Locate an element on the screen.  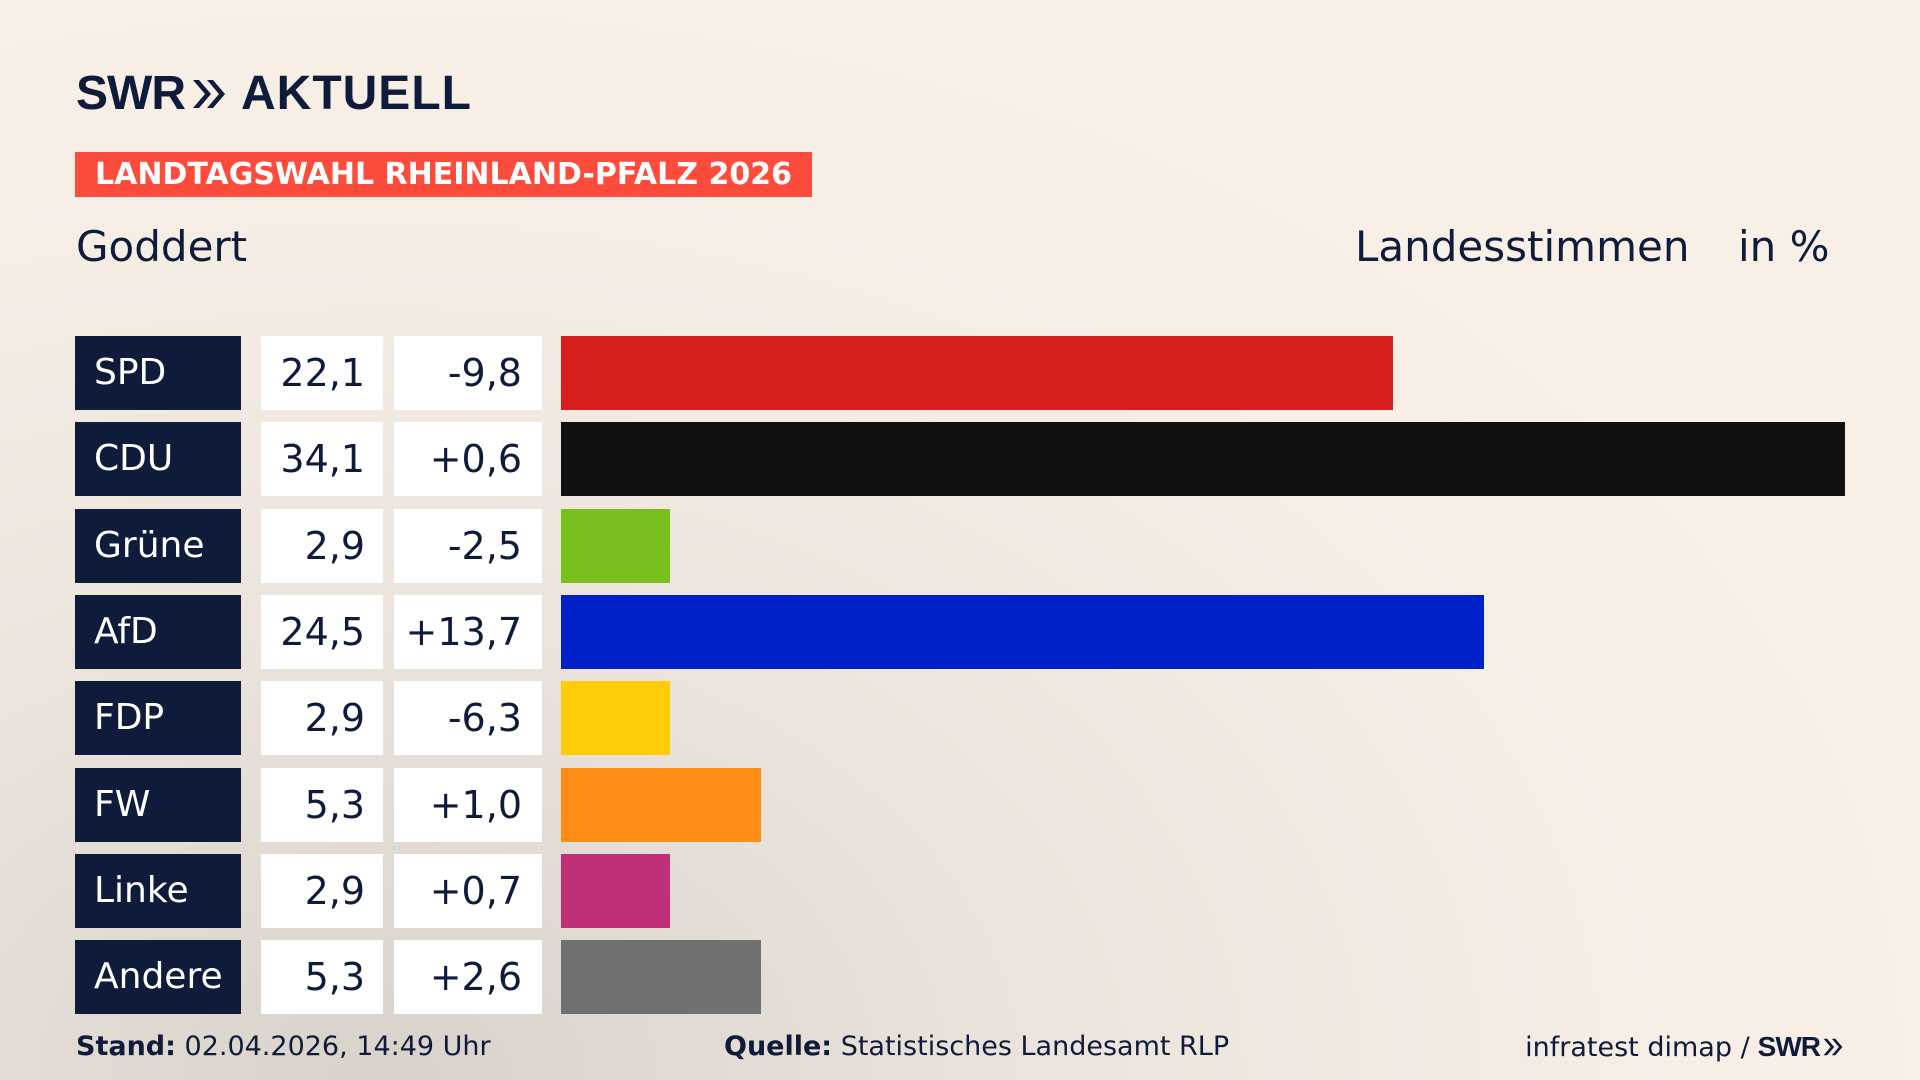
footer-swr-logo: SWR is located at coordinates (1789, 1046).